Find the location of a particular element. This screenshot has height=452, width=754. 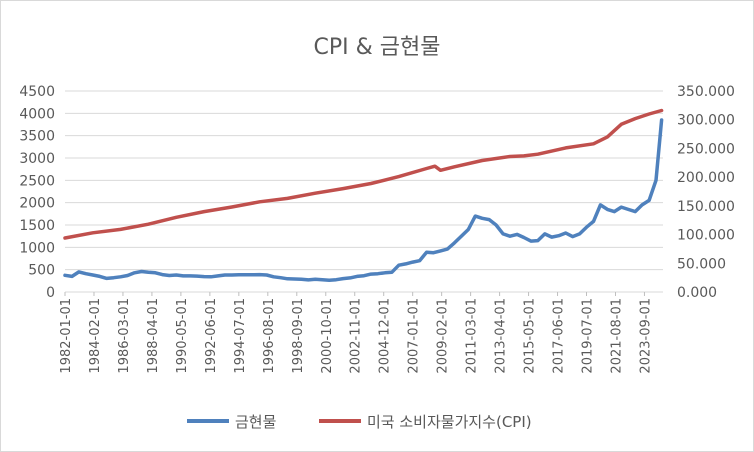

left-tick-label: 1500 is located at coordinates (37, 226).